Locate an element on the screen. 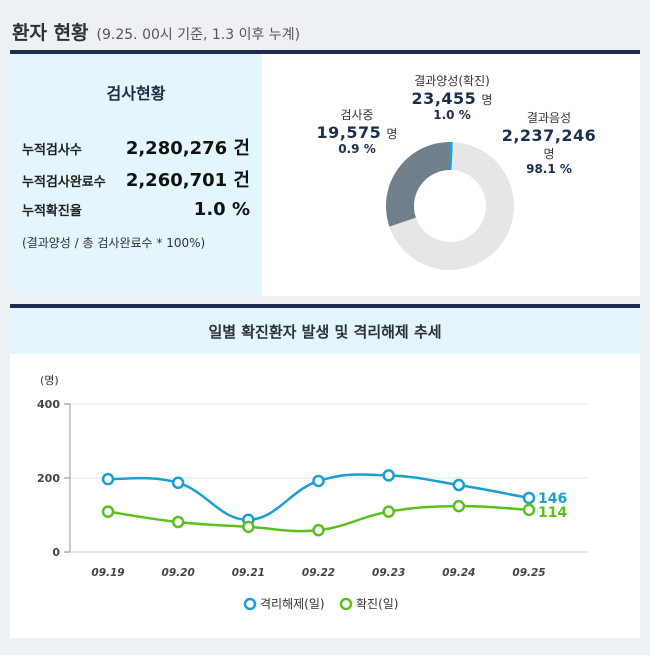 Image resolution: width=650 pixels, height=655 pixels. label-testing-pct: 0.9 % is located at coordinates (357, 149).